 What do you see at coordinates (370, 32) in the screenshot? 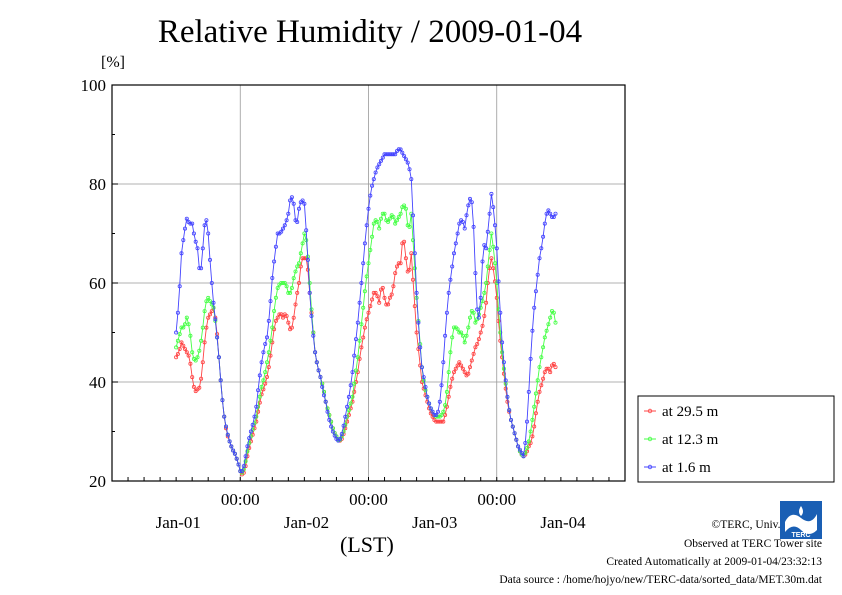
I see `chart-title: Relative Humidity / 2009-01-04` at bounding box center [370, 32].